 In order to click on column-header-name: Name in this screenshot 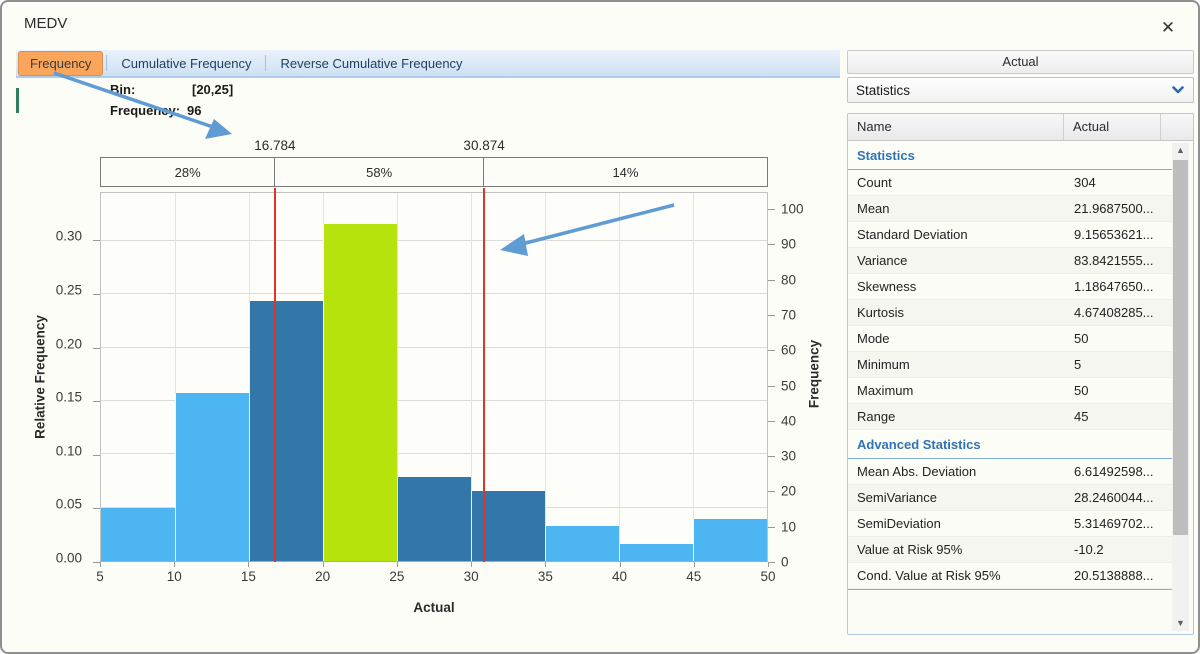, I will do `click(956, 127)`.